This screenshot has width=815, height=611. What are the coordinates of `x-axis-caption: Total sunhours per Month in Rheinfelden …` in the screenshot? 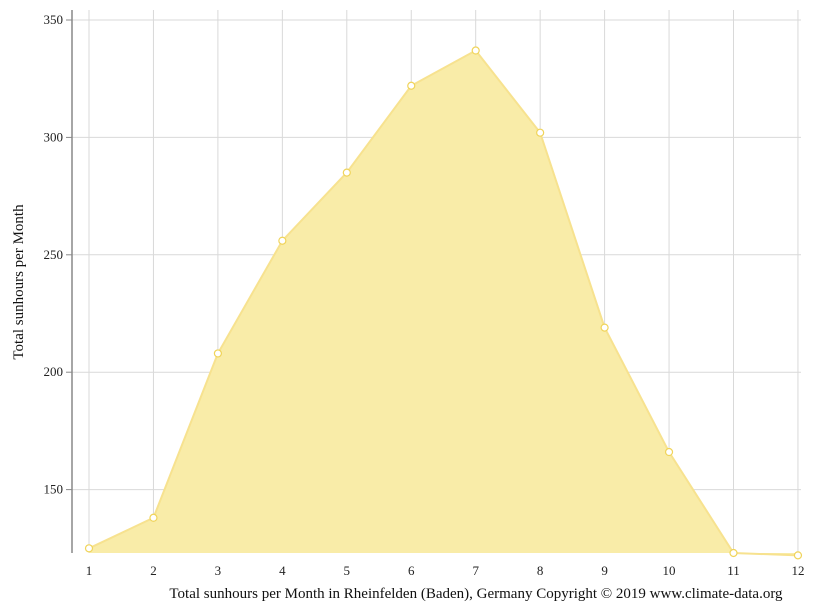 It's located at (476, 594).